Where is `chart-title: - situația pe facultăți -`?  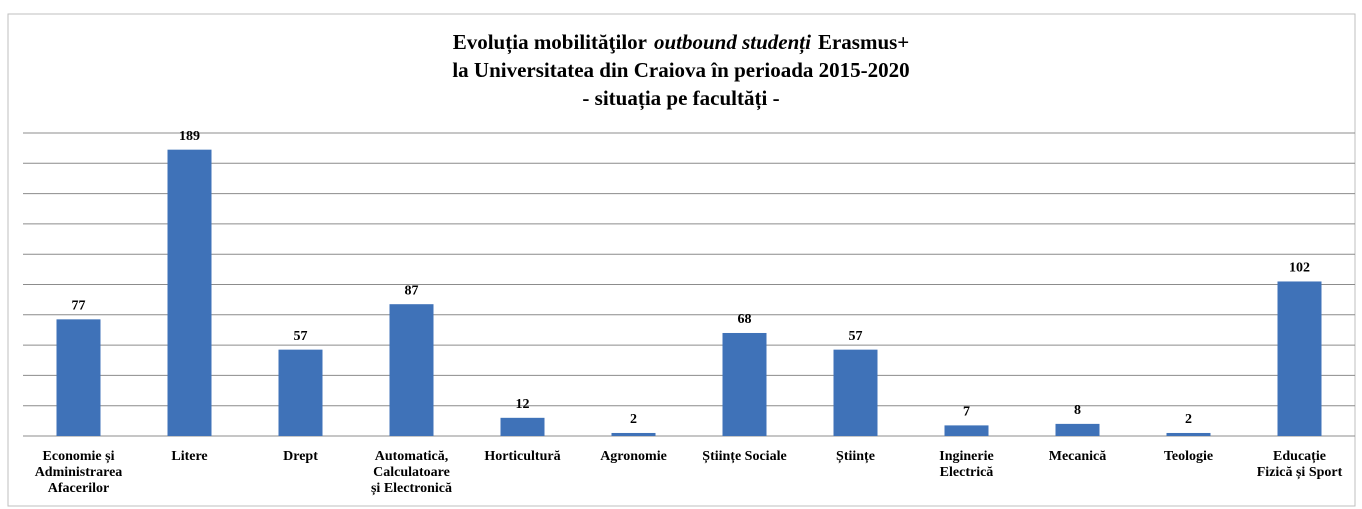
chart-title: - situația pe facultăți - is located at coordinates (680, 98).